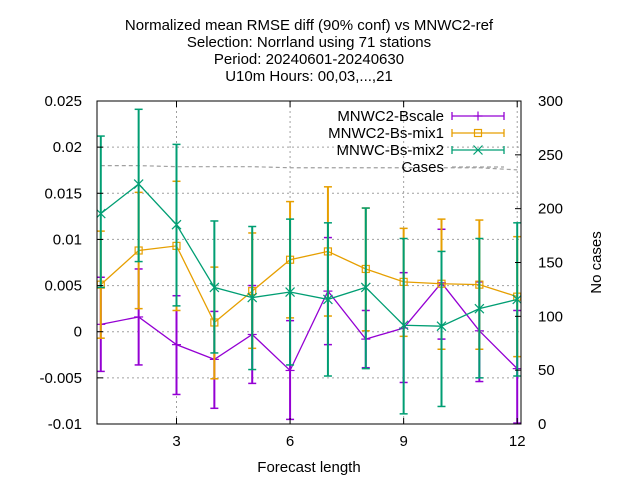 The image size is (640, 480). I want to click on x-tick-label: 6, so click(290, 441).